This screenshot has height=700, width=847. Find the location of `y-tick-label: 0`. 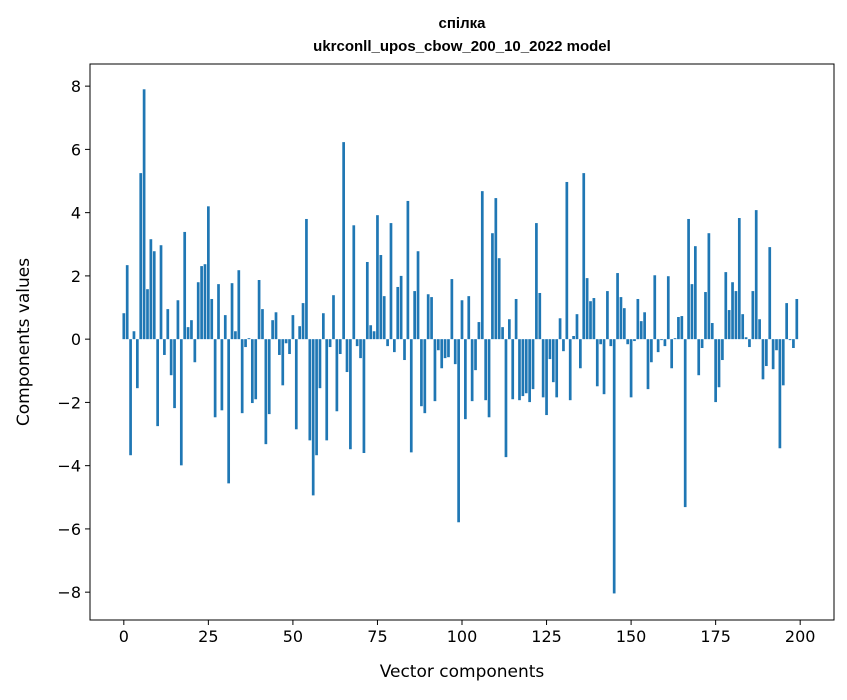

y-tick-label: 0 is located at coordinates (76, 339).